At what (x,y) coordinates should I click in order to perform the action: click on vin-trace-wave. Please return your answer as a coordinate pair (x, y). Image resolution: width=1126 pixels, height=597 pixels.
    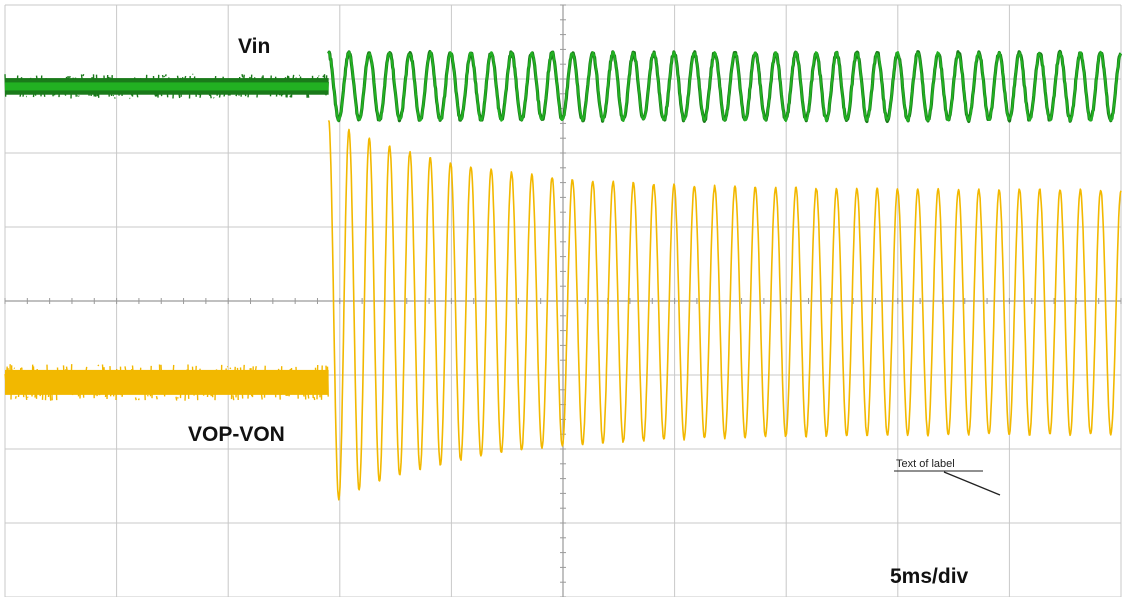
    Looking at the image, I should click on (724, 86).